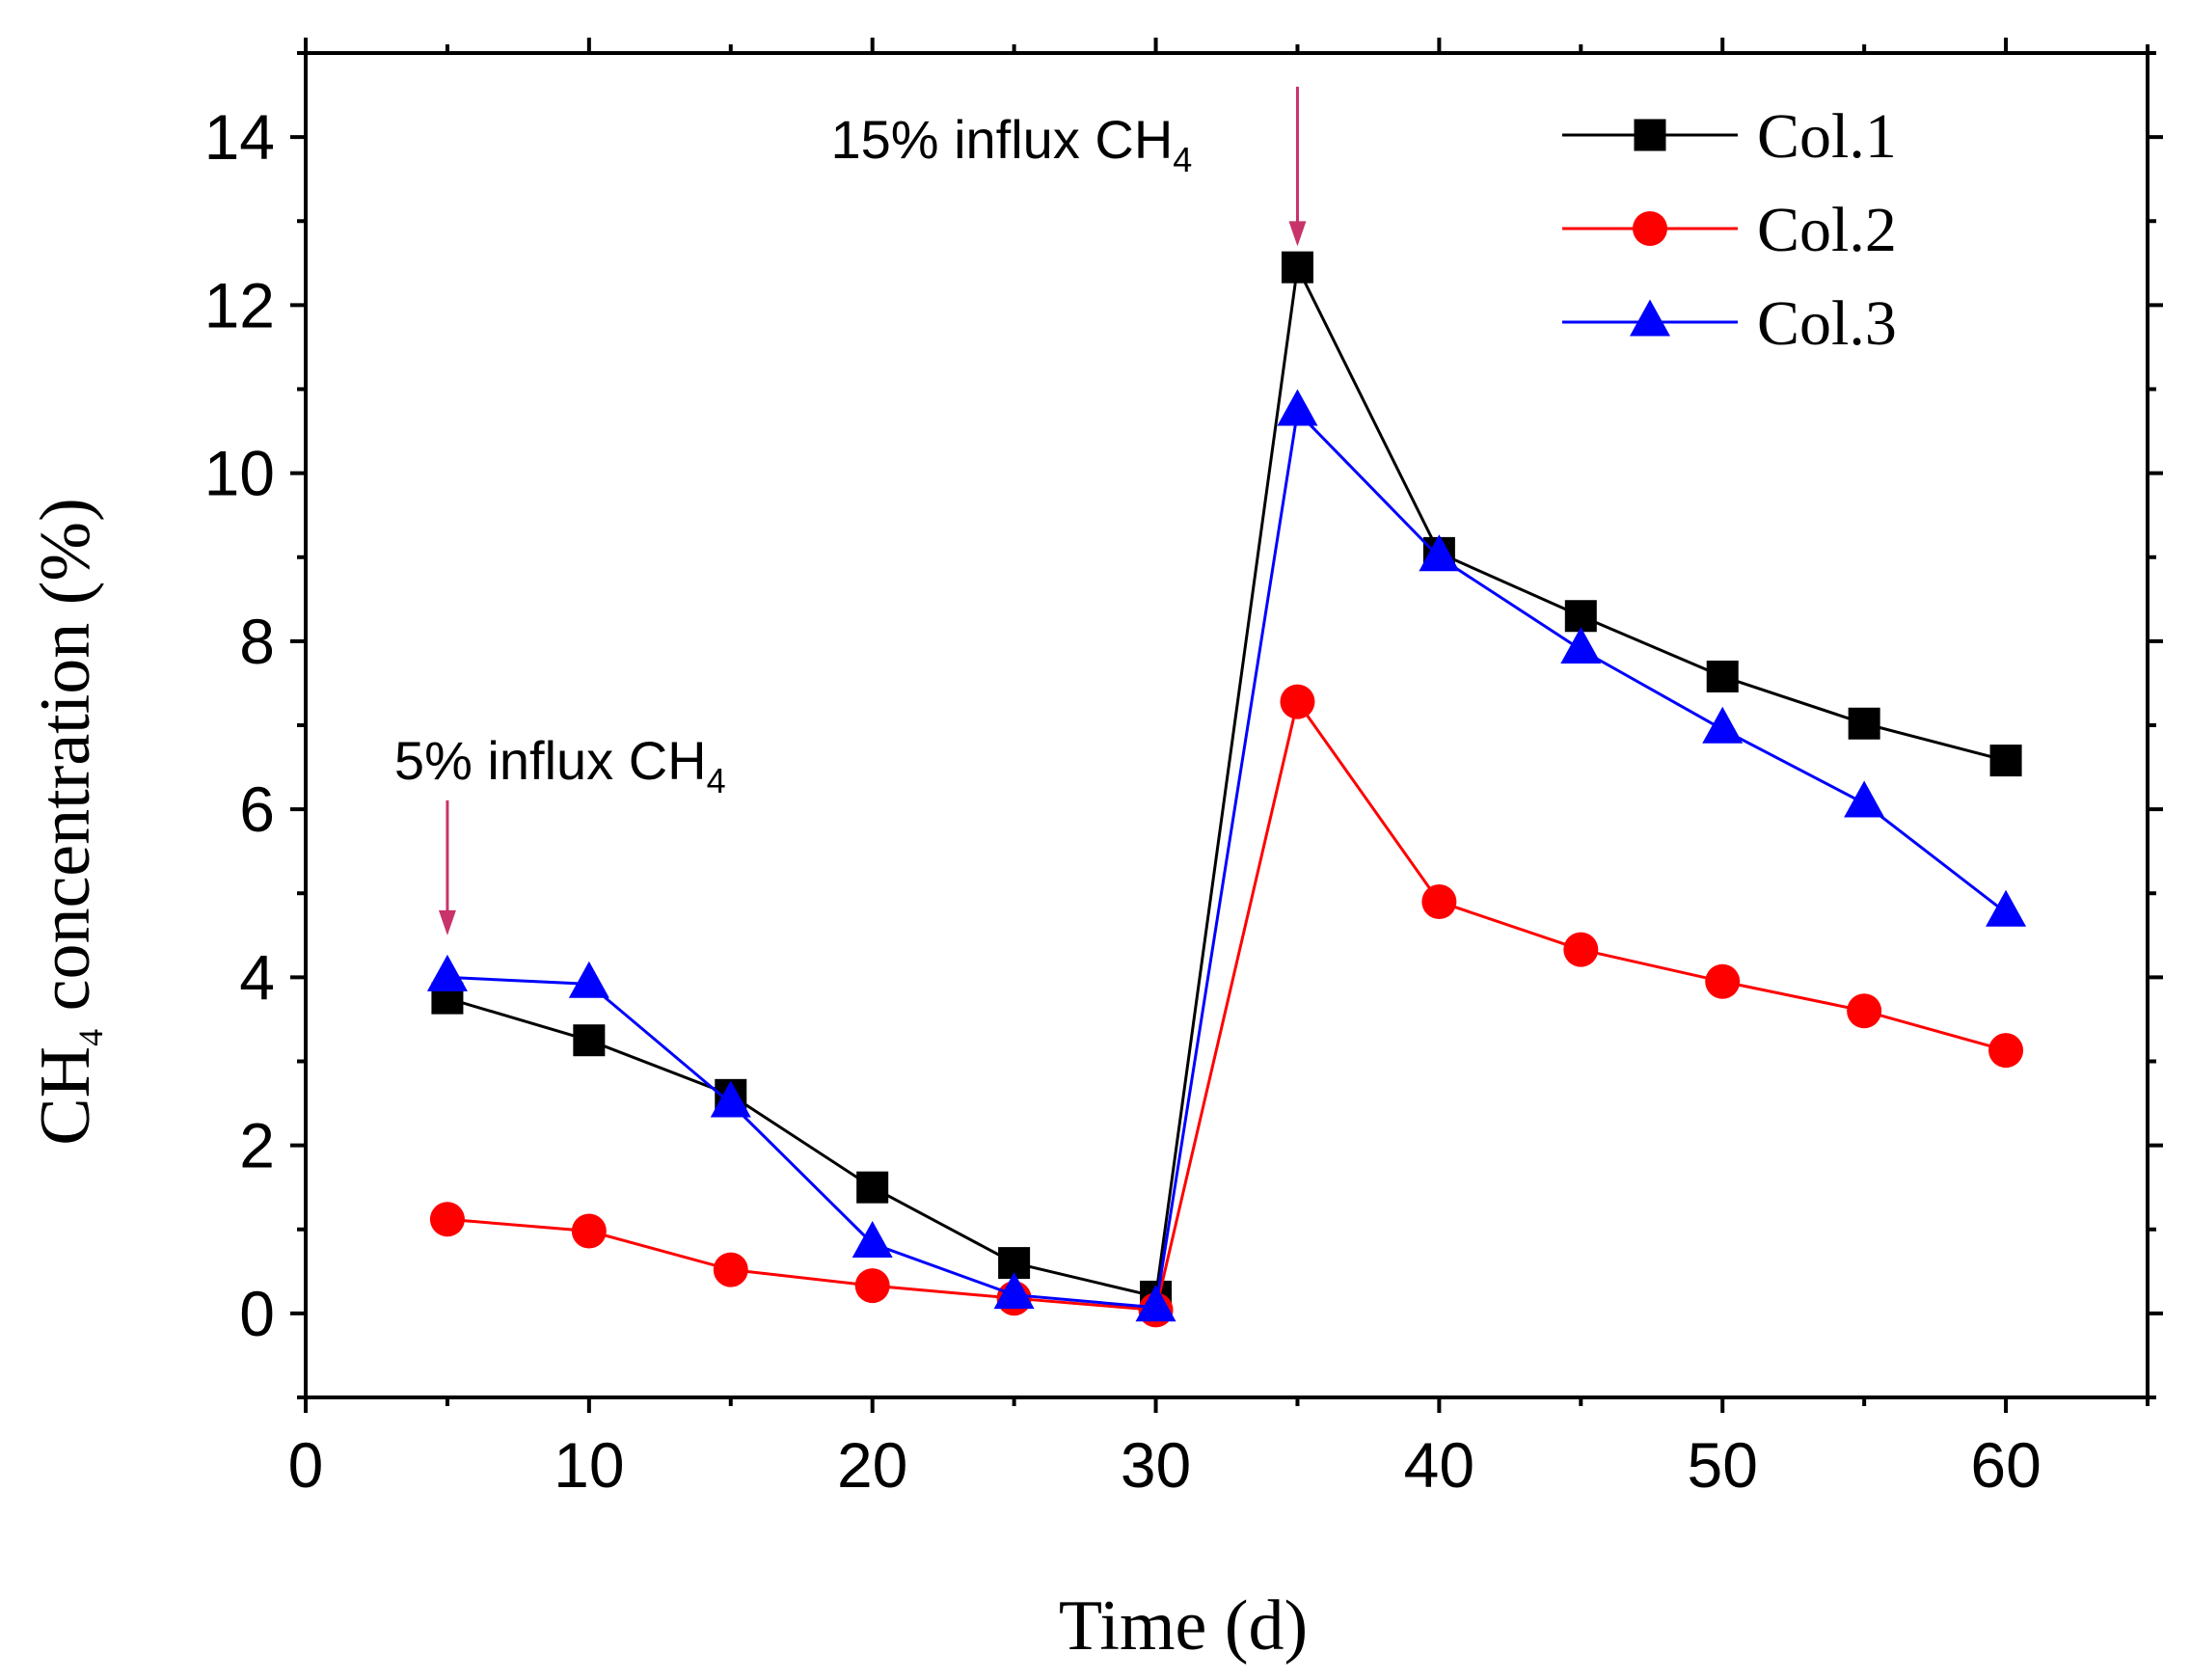 The height and width of the screenshot is (1680, 2190). I want to click on x-tick-label: 30, so click(1156, 1465).